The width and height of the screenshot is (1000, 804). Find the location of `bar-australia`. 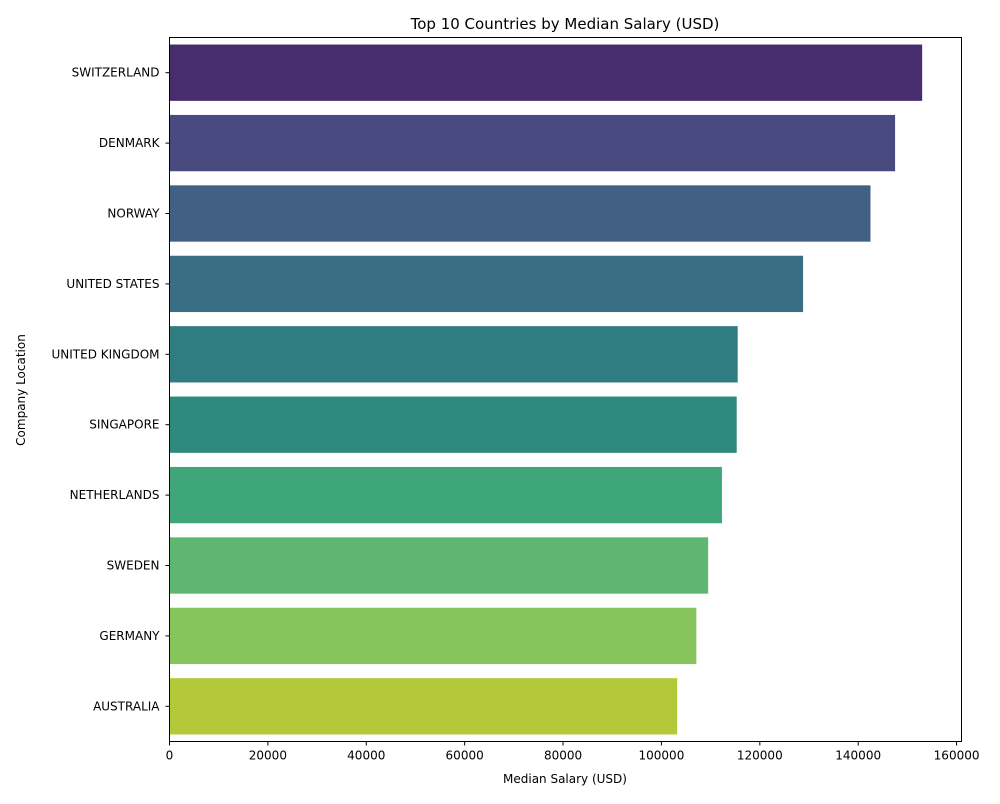

bar-australia is located at coordinates (423, 706).